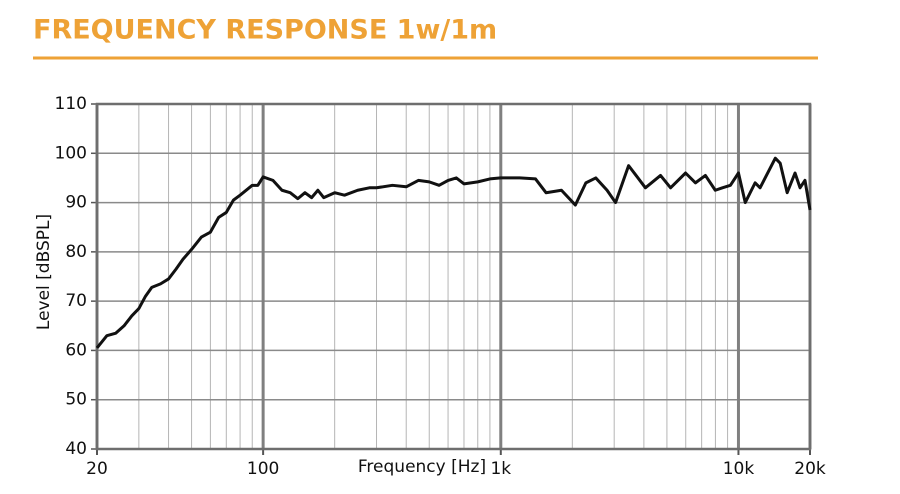 Image resolution: width=900 pixels, height=494 pixels. Describe the element at coordinates (76, 350) in the screenshot. I see `y-tick-label: 60` at that location.